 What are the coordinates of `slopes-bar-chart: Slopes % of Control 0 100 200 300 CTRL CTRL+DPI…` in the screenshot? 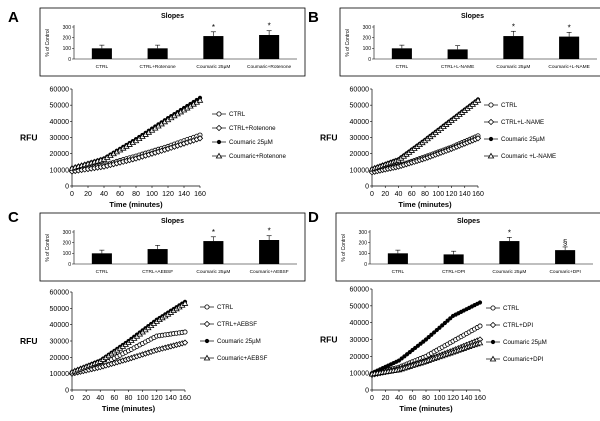 It's located at (467, 247).